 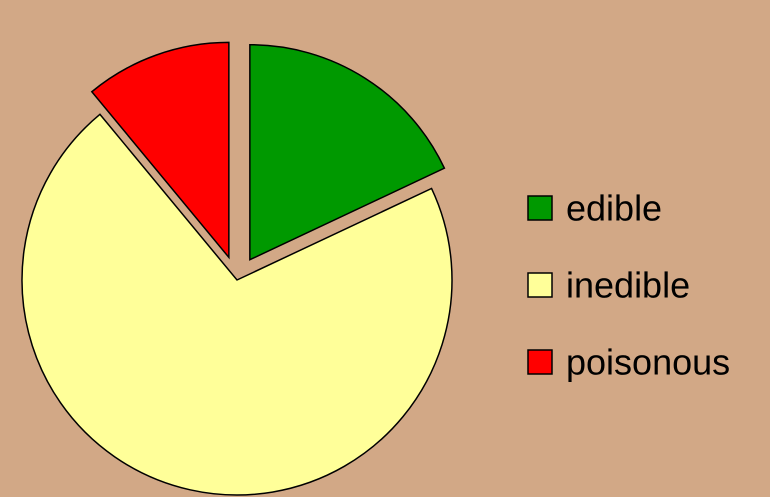 What do you see at coordinates (614, 208) in the screenshot?
I see `legend-label: edible` at bounding box center [614, 208].